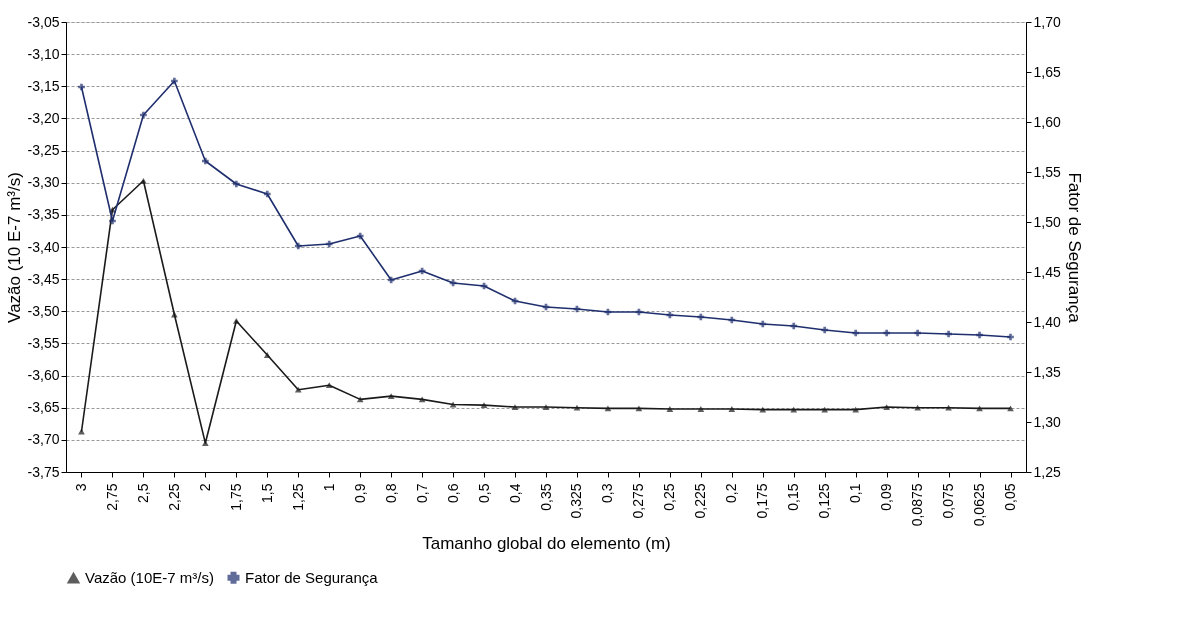 The height and width of the screenshot is (637, 1199). Describe the element at coordinates (1047, 121) in the screenshot. I see `y2-tick-label: 1,60` at that location.